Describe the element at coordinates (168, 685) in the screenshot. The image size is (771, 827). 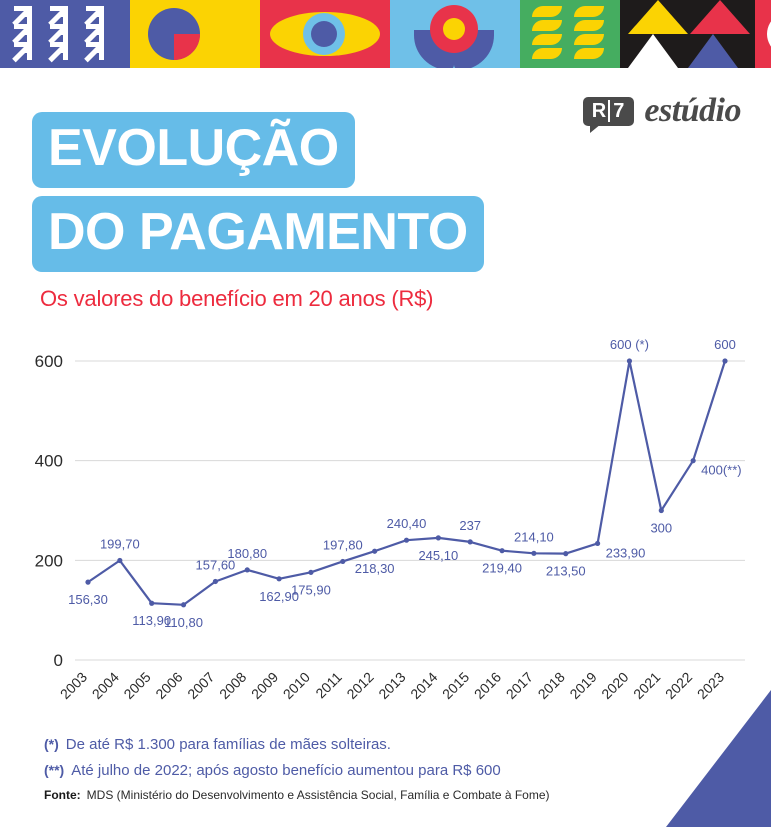
I see `x-axis-tick-label: 2006` at that location.